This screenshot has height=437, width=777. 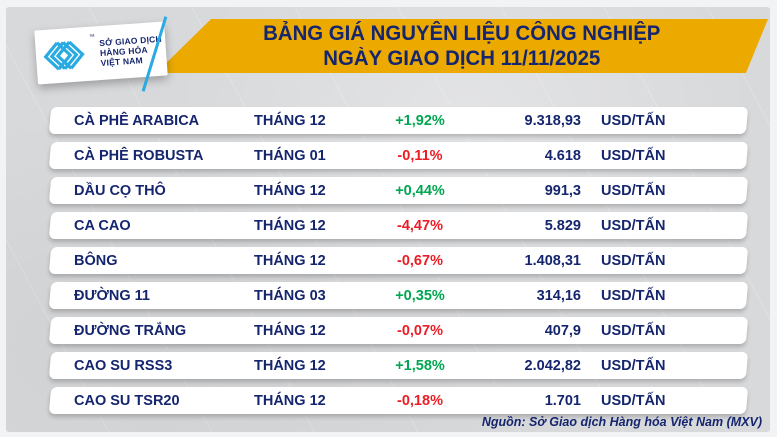 I want to click on table-row: DẦU CỌ THÔ THÁNG 12 +0,44% 991,3 USD/TẤN, so click(x=398, y=190).